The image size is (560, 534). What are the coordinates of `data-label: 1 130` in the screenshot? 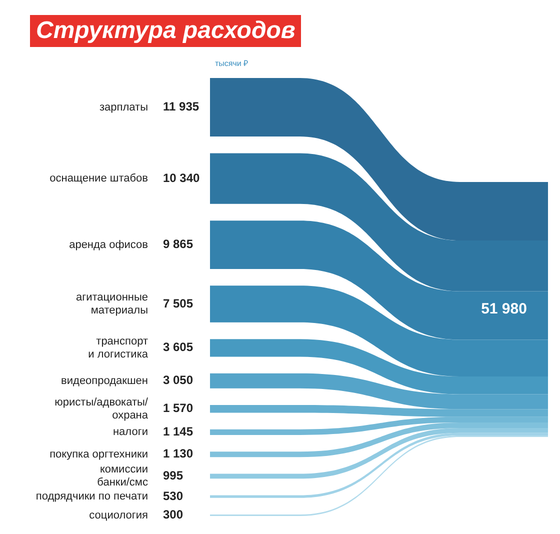 It's located at (178, 453).